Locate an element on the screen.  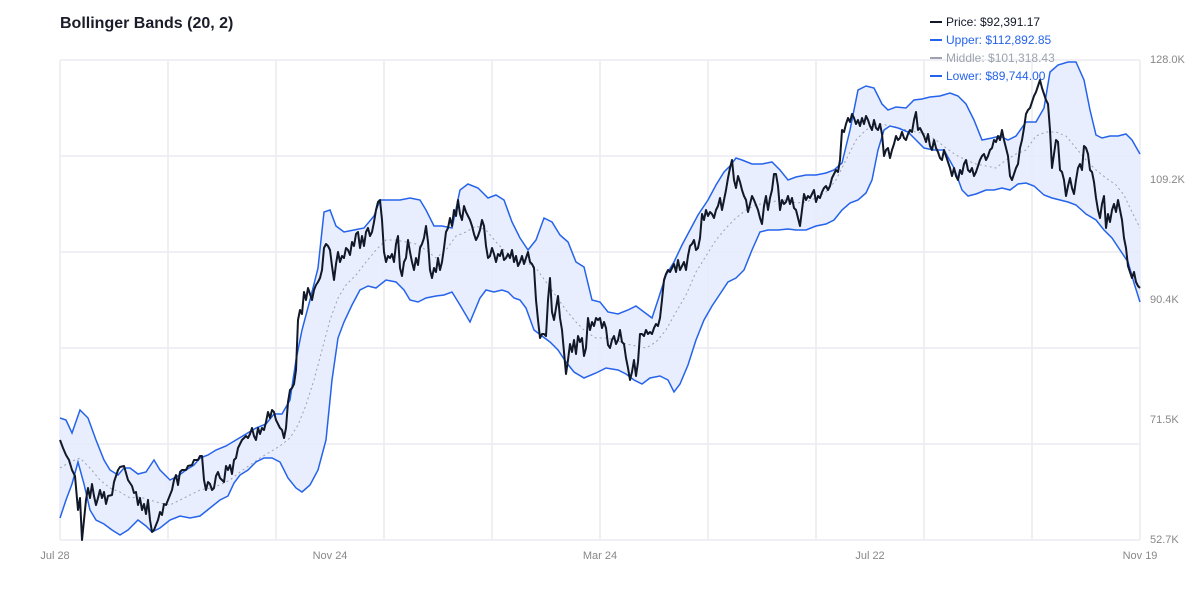
x-tick-label: Nov 19 is located at coordinates (1140, 556).